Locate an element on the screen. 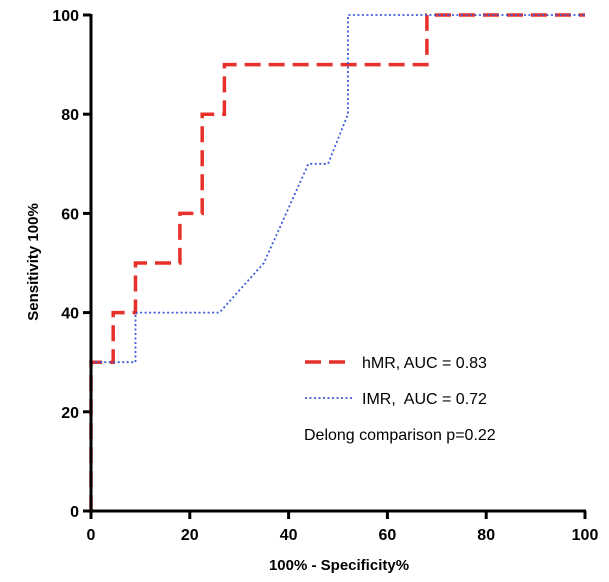 Image resolution: width=609 pixels, height=582 pixels. legend: hMR, AUC = 0.83 IMR, AUC = 0.72 is located at coordinates (396, 381).